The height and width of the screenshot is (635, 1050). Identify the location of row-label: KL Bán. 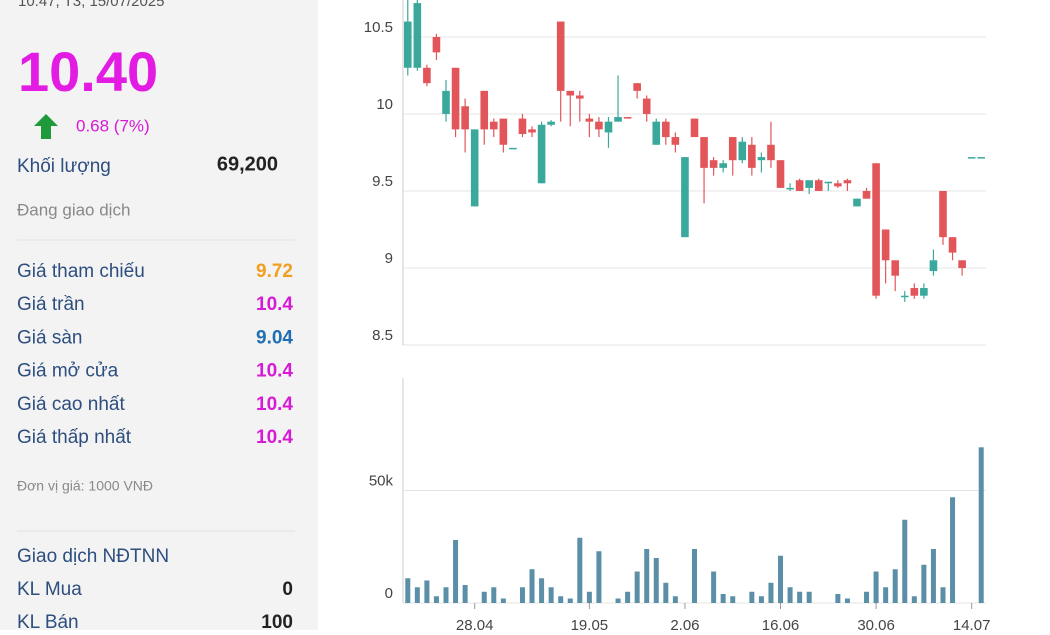
(48, 621).